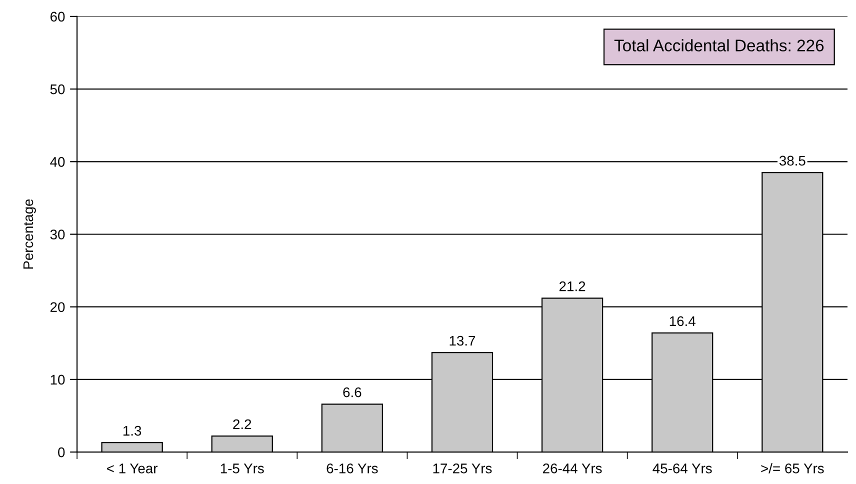 This screenshot has width=856, height=484. What do you see at coordinates (352, 392) in the screenshot?
I see `data-label: 6.6` at bounding box center [352, 392].